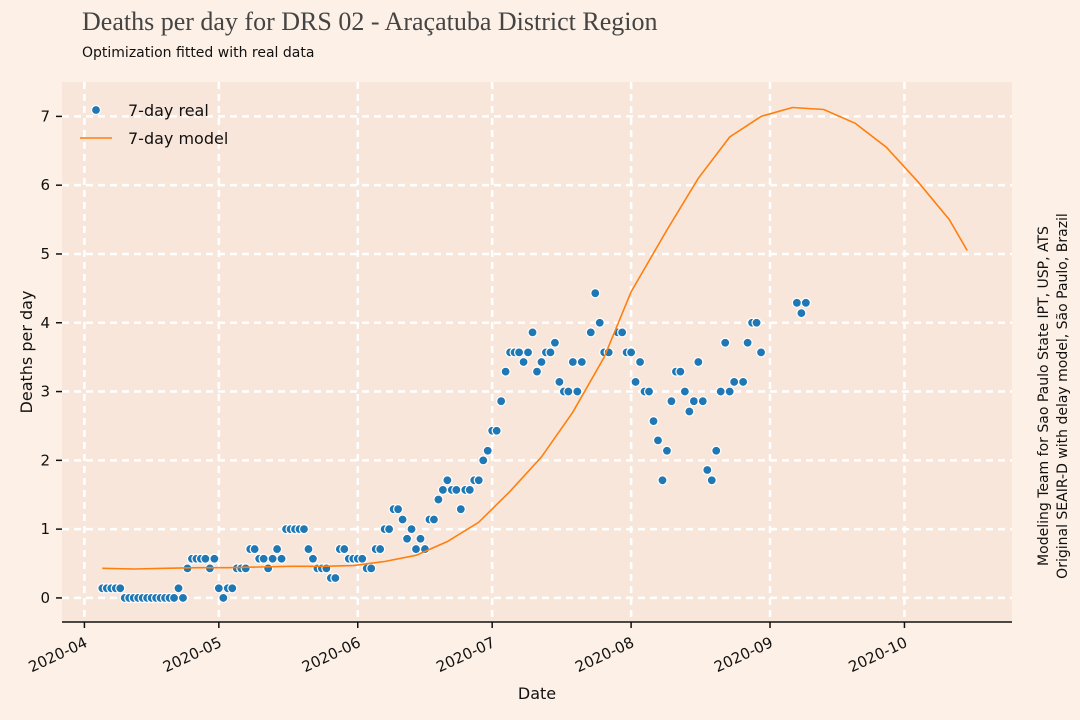 The height and width of the screenshot is (720, 1080). Describe the element at coordinates (168, 110) in the screenshot. I see `legend-label: 7-day real` at that location.